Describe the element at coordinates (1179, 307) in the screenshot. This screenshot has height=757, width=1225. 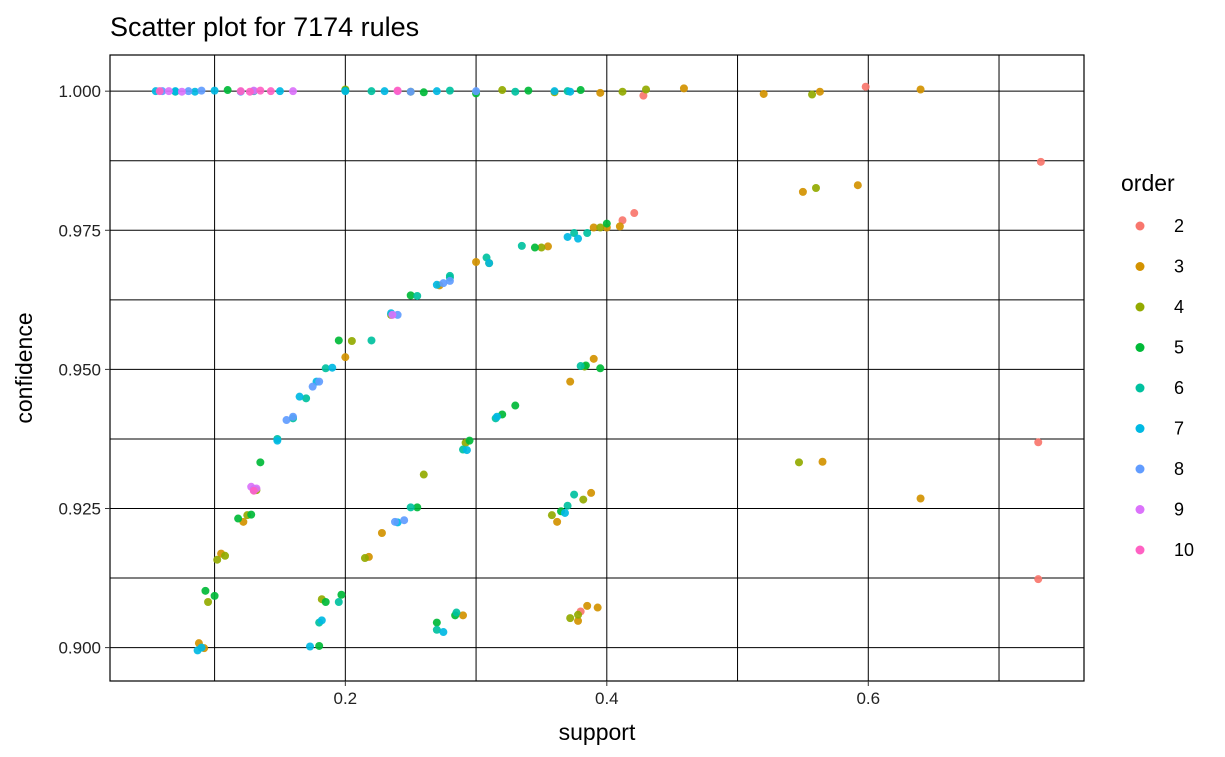
I see `legend-label-4: 4` at that location.